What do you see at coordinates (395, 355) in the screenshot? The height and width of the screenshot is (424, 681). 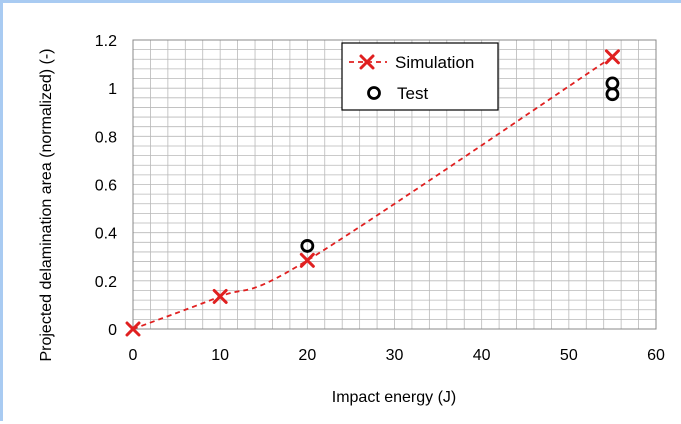 I see `x-tick-label: 30` at bounding box center [395, 355].